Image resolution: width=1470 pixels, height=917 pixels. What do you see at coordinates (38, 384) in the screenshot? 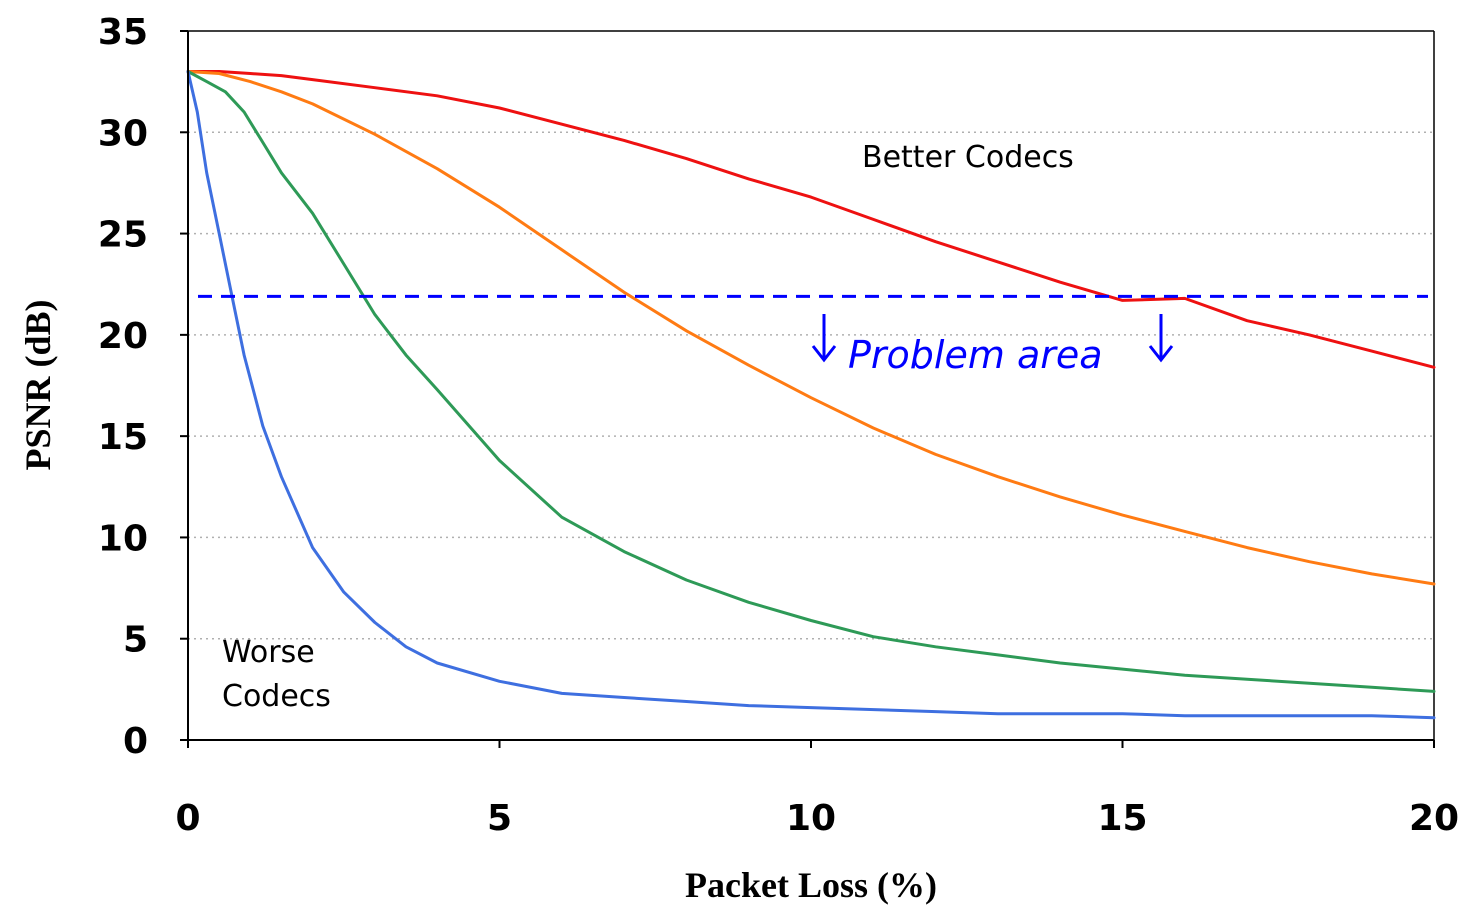
I see `y-axis-title: PSNR (dB)` at bounding box center [38, 384].